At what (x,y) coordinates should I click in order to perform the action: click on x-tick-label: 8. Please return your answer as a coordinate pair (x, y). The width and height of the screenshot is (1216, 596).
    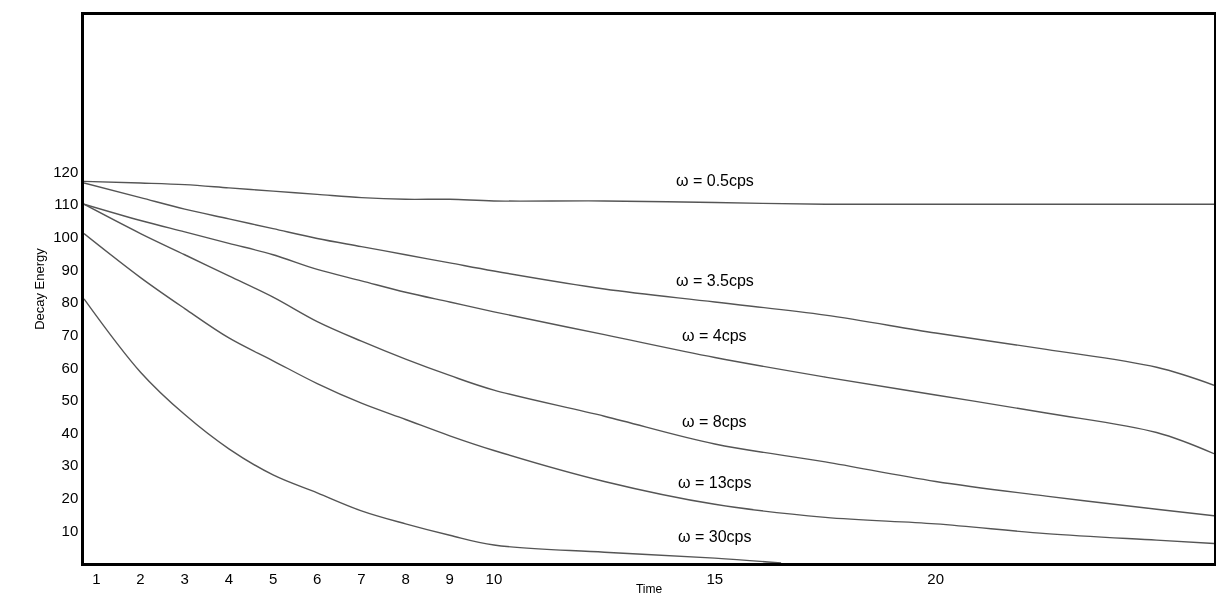
    Looking at the image, I should click on (405, 578).